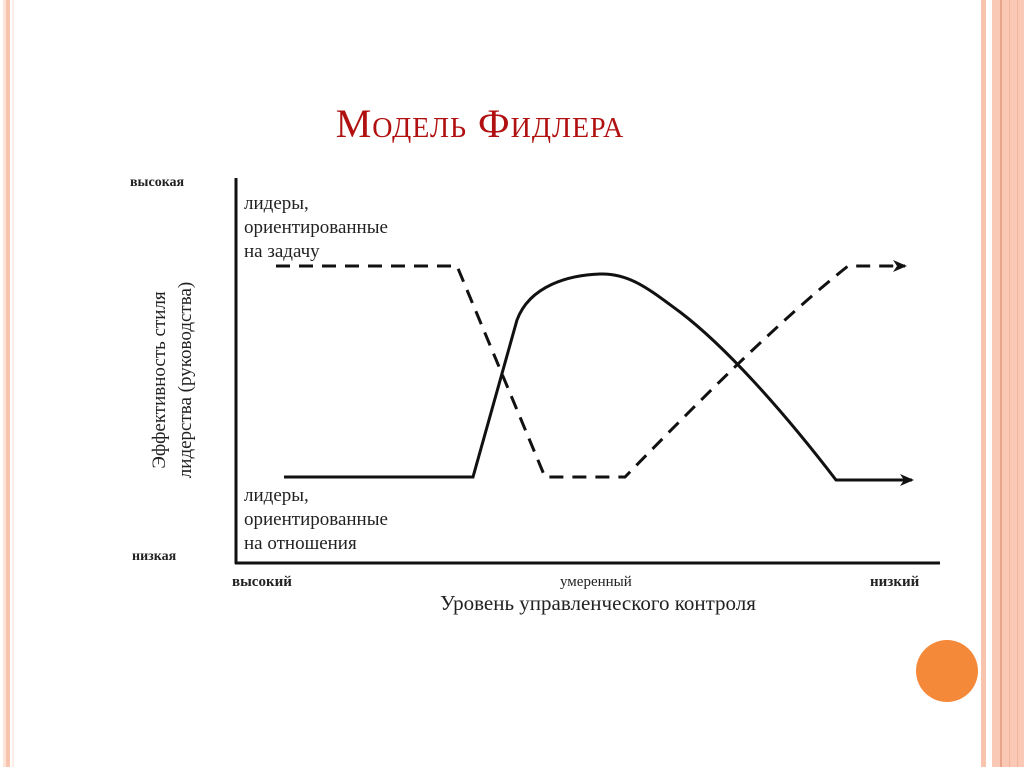 Image resolution: width=1024 pixels, height=772 pixels. I want to click on relation-label-line1: лидеры,, so click(276, 495).